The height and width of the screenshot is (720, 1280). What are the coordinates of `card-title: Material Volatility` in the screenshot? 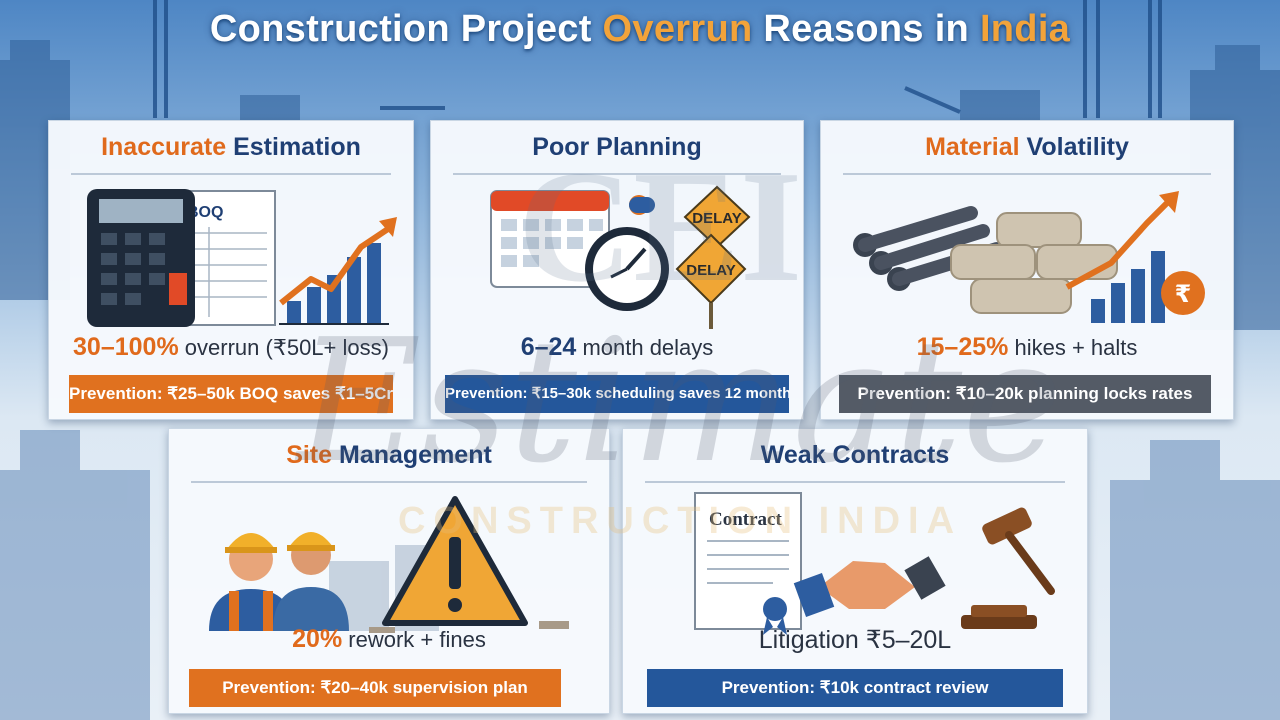 It's located at (1027, 147).